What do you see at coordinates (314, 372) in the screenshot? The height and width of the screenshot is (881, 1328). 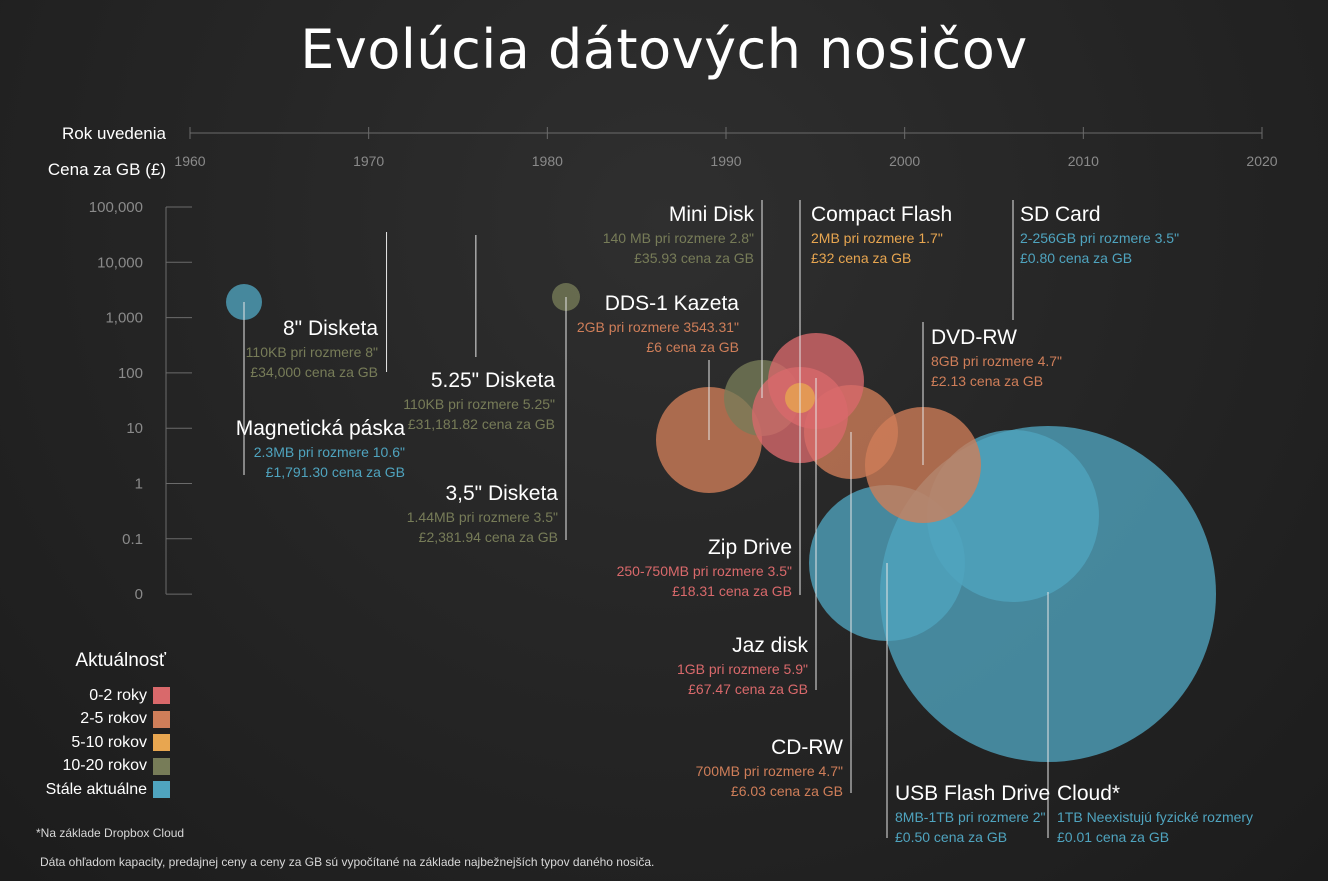 I see `point-price: £34,000 cena za GB` at bounding box center [314, 372].